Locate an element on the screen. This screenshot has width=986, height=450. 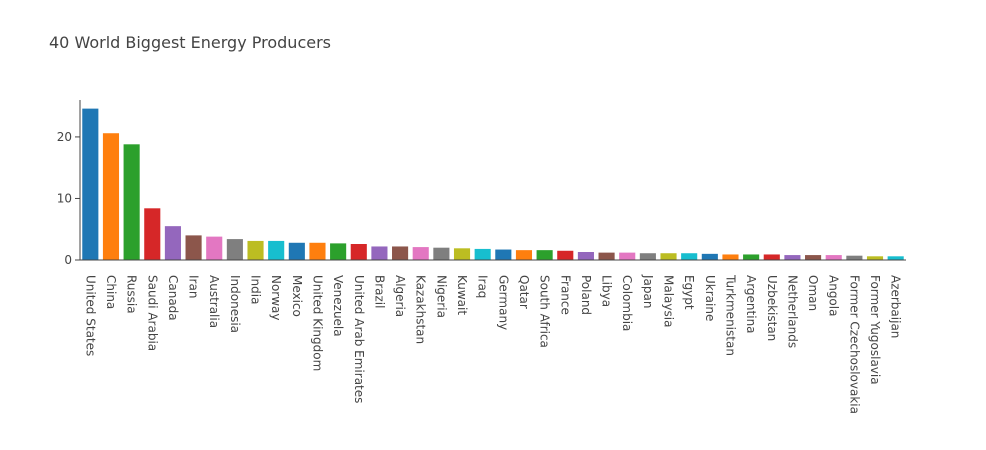
x-tick-label: South Africa is located at coordinates (545, 311).